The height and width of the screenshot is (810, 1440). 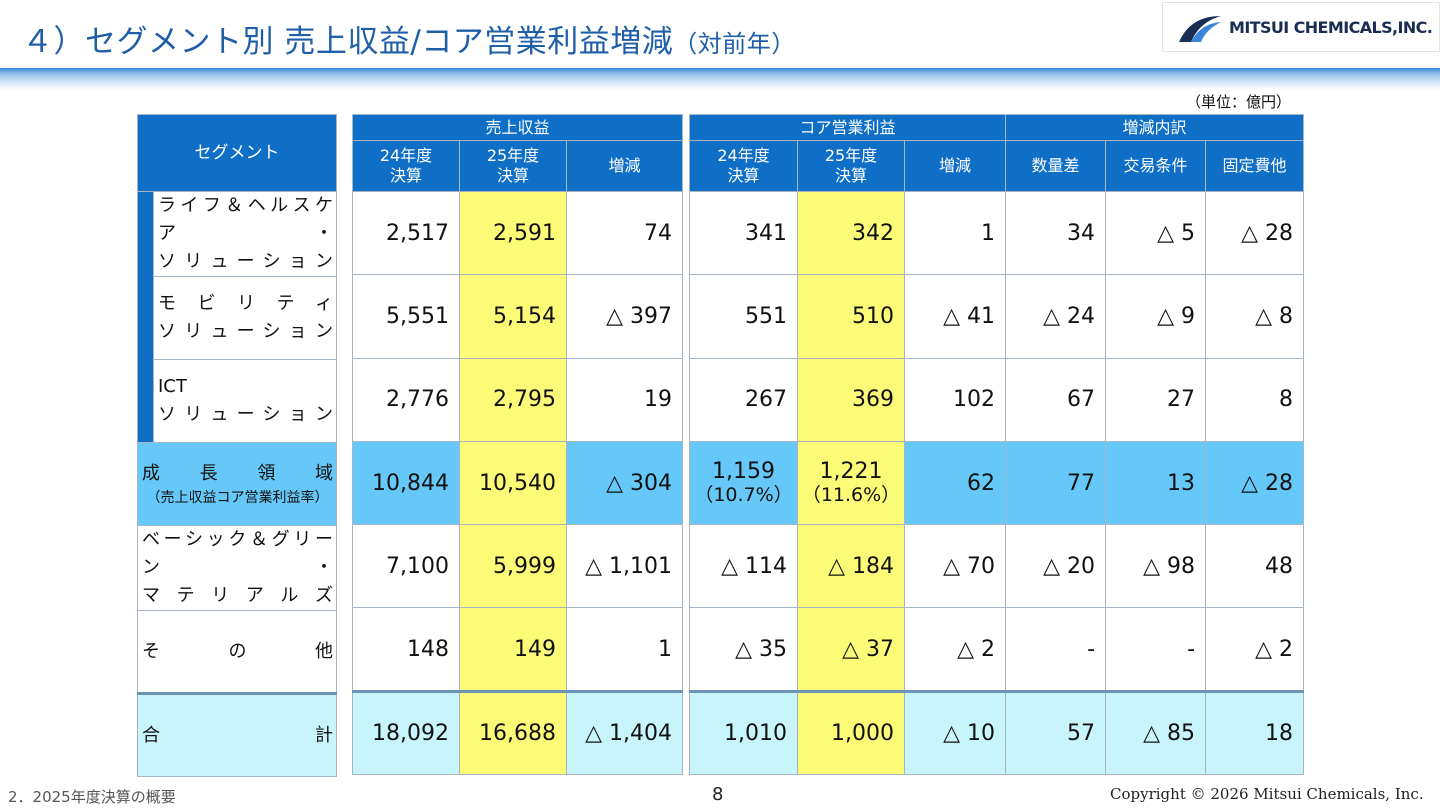 What do you see at coordinates (743, 732) in the screenshot?
I see `cell-op24: 1,010` at bounding box center [743, 732].